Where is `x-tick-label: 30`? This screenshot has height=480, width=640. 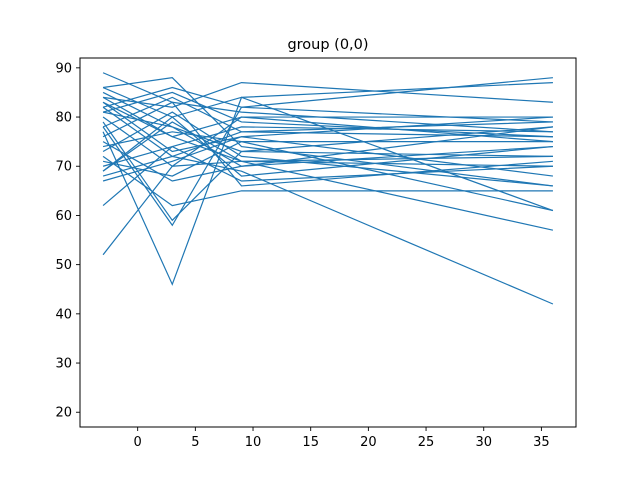 x-tick-label: 30 is located at coordinates (483, 442).